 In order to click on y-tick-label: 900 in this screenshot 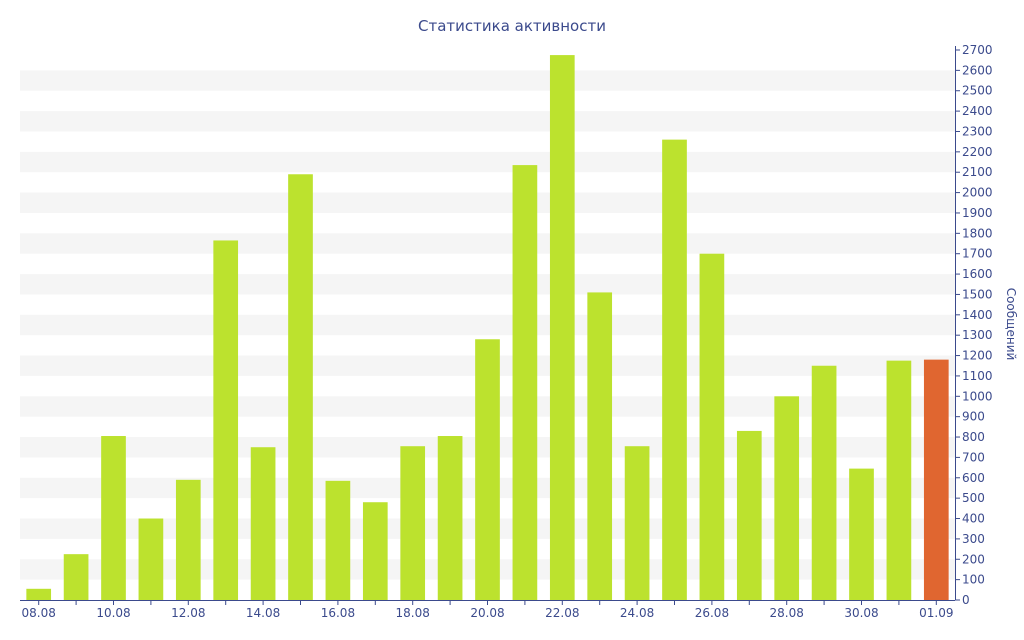, I will do `click(973, 417)`.